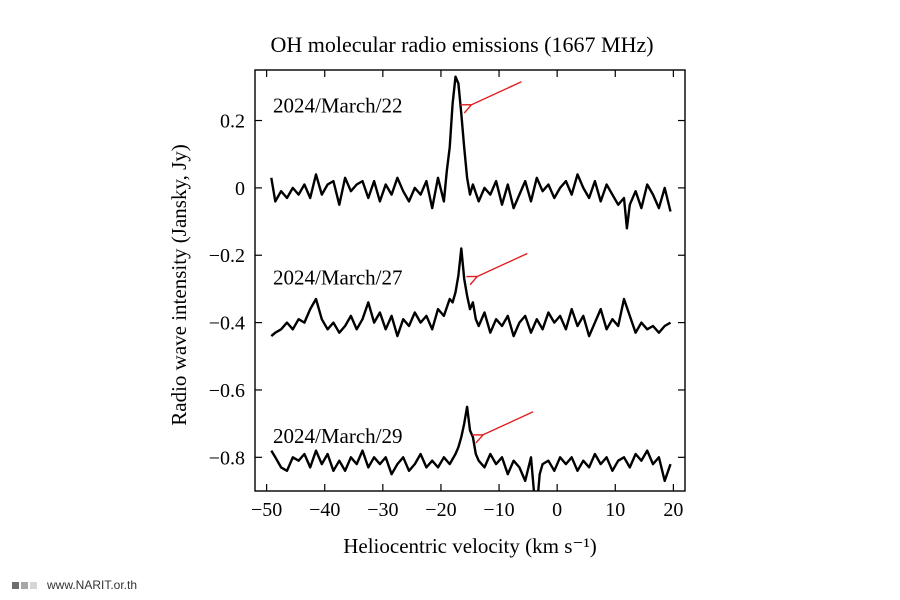 The image size is (900, 600). I want to click on y-tick-label: 0.2, so click(232, 122).